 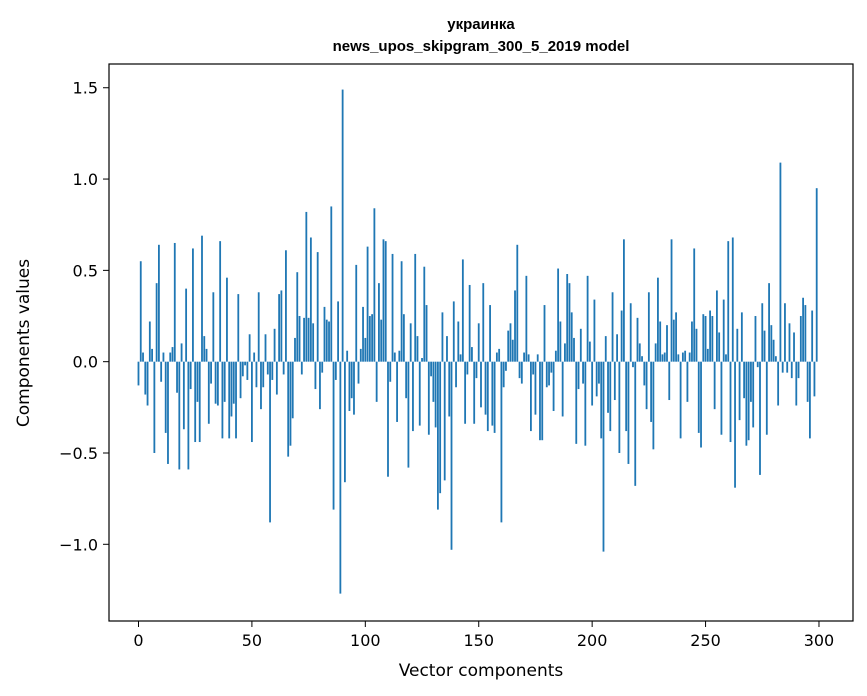 What do you see at coordinates (483, 635) in the screenshot?
I see `x-axis-ticks: 0 50 100 150 200 250 300` at bounding box center [483, 635].